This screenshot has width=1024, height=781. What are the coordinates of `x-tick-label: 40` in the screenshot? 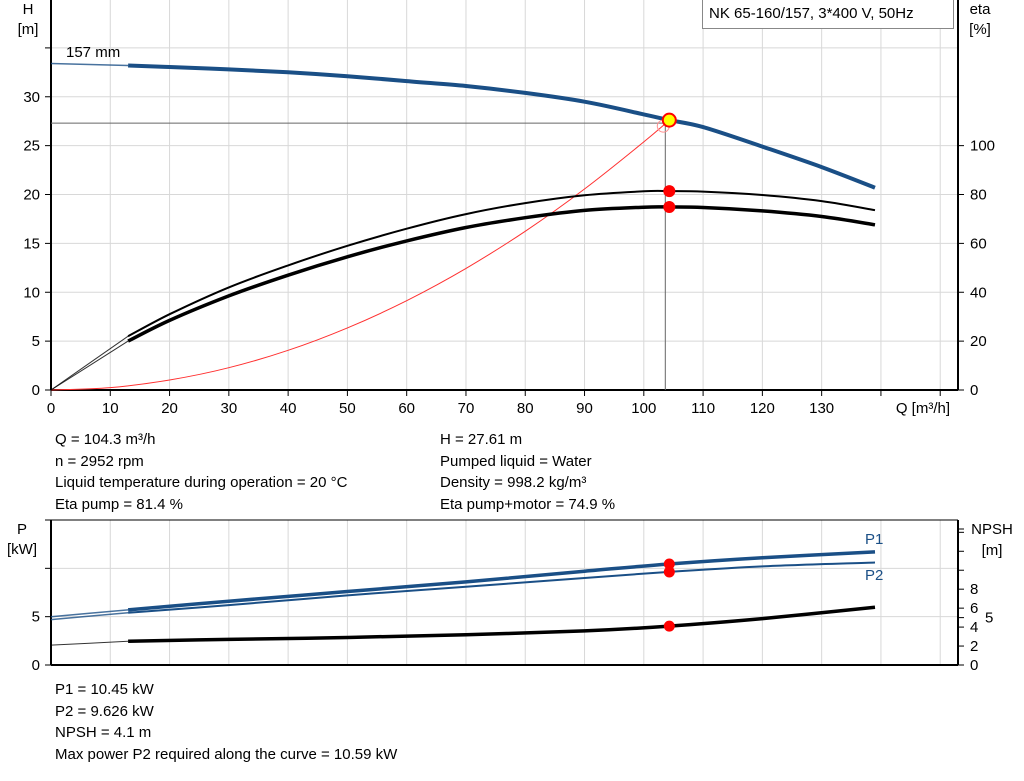 It's located at (288, 408).